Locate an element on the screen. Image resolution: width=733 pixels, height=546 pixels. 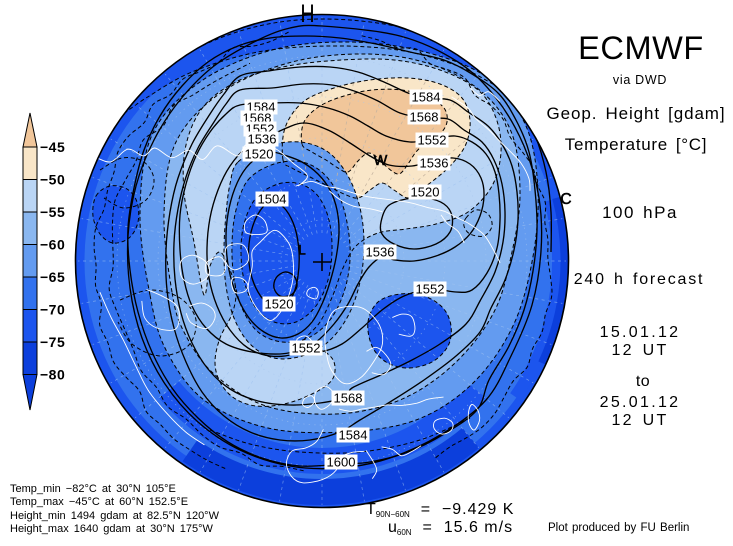
svg-text: 15.01.12 is located at coordinates (640, 332).